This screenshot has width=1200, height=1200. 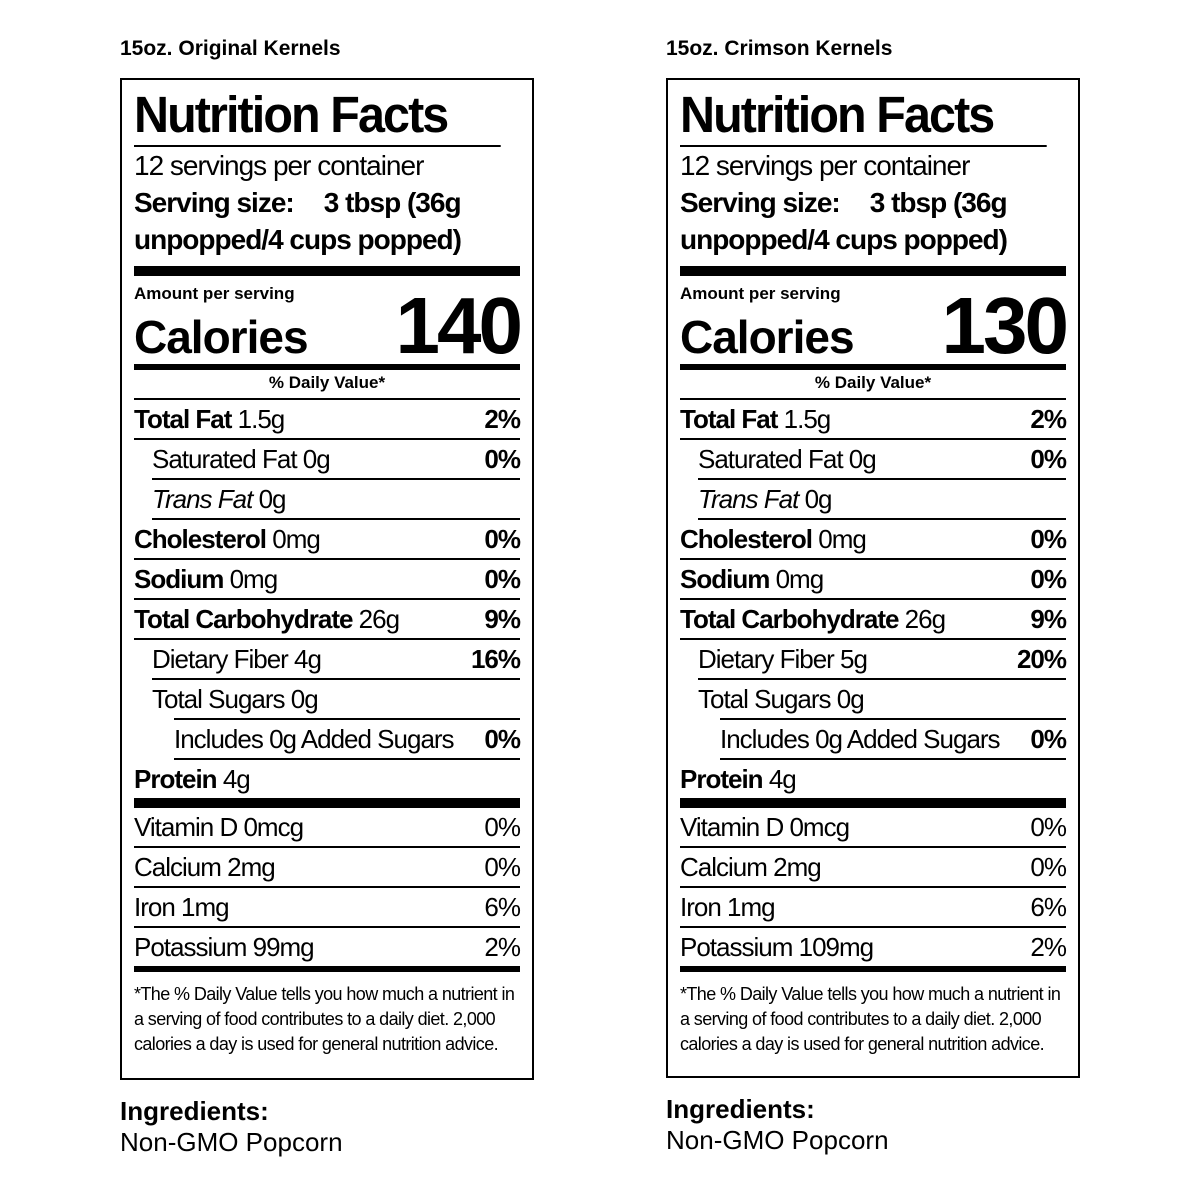 What do you see at coordinates (873, 385) in the screenshot?
I see `daily-value-header: % Daily Value*` at bounding box center [873, 385].